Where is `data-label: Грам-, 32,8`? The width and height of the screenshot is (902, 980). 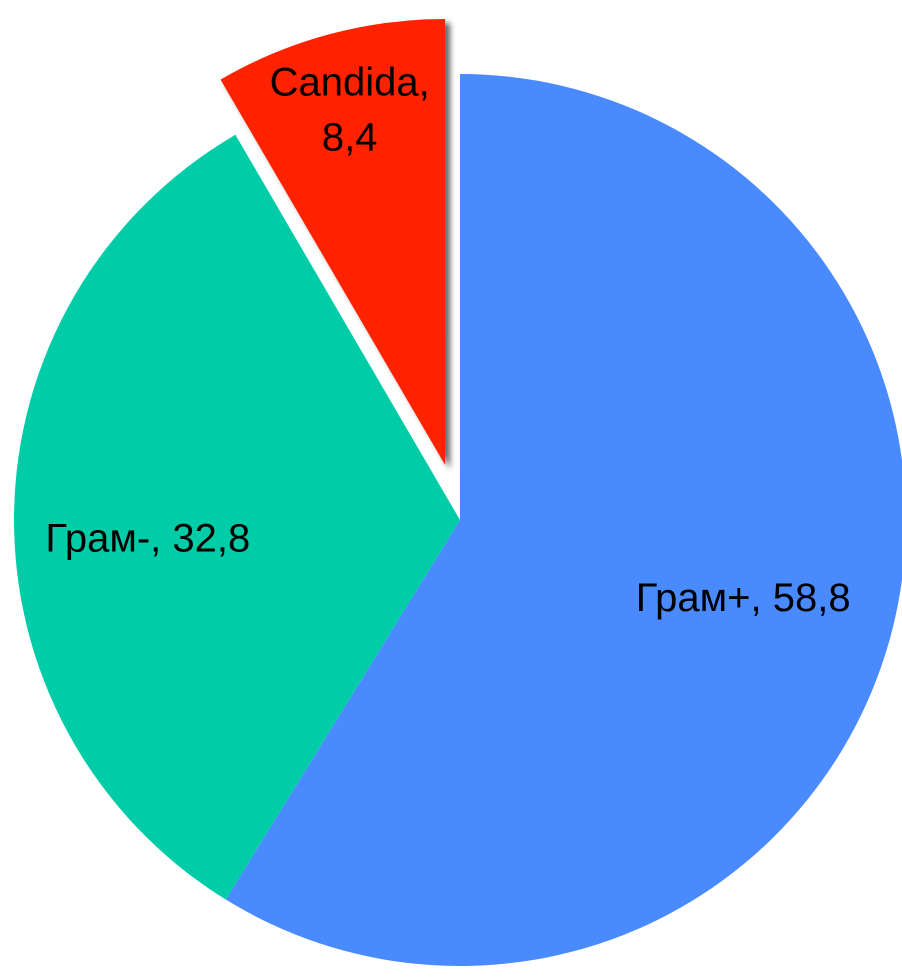
data-label: Грам-, 32,8 is located at coordinates (147, 539).